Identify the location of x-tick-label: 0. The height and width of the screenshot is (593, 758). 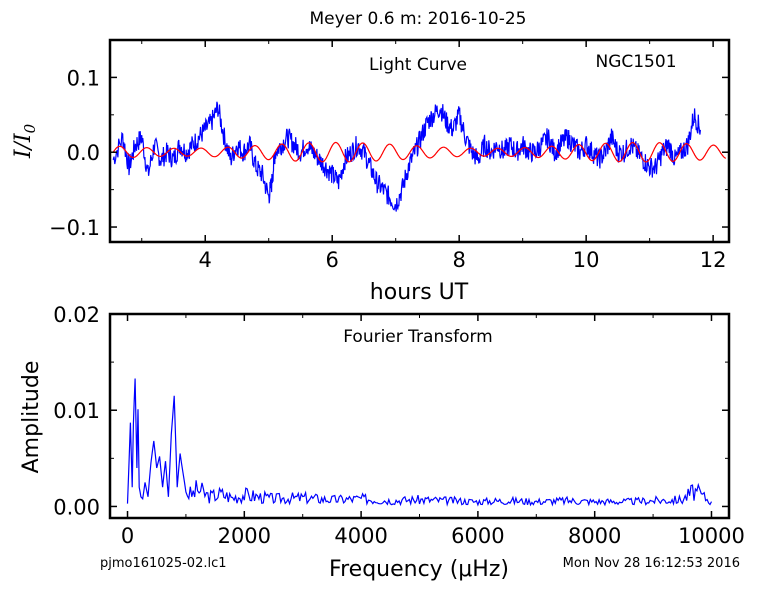
(127, 536).